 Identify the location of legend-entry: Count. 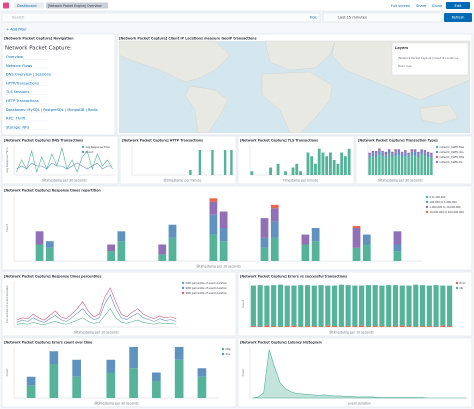
(89, 152).